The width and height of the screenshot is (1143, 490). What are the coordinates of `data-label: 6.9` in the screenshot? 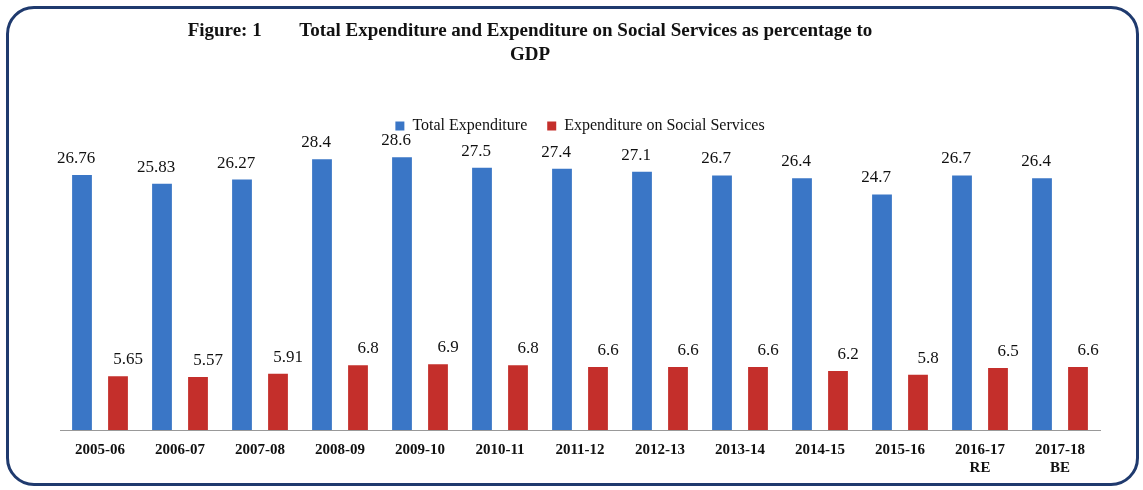 It's located at (448, 347).